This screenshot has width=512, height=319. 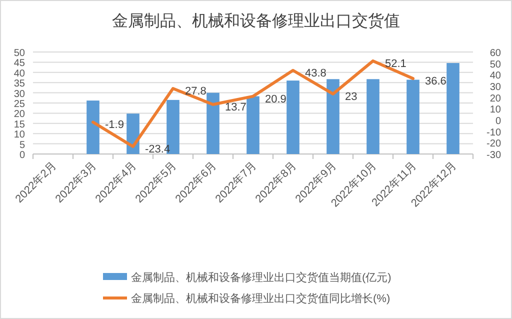 What do you see at coordinates (20, 135) in the screenshot?
I see `y-tick-label: 10` at bounding box center [20, 135].